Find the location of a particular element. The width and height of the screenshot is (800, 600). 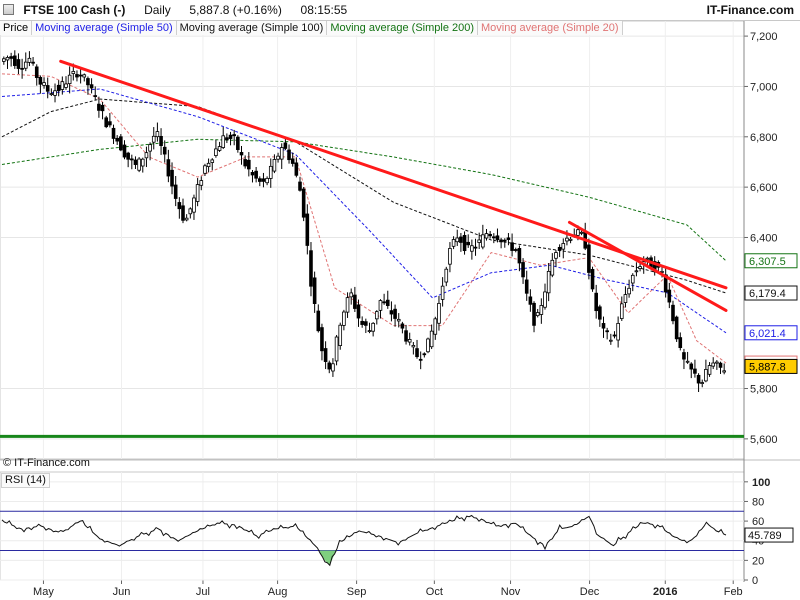

rsi-value-box is located at coordinates (769, 535).